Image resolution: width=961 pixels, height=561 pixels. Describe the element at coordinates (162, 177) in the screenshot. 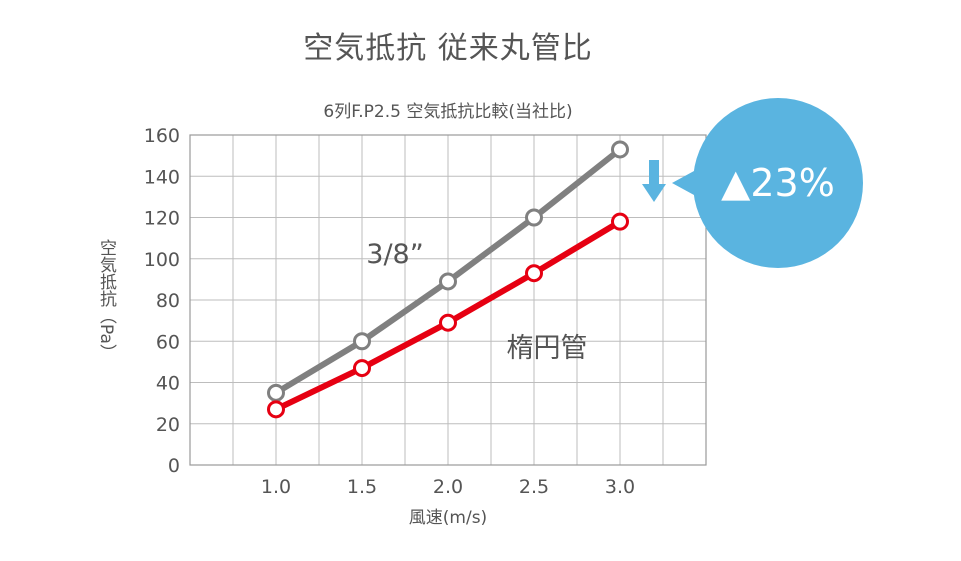

I see `y-tick-label: 140` at that location.